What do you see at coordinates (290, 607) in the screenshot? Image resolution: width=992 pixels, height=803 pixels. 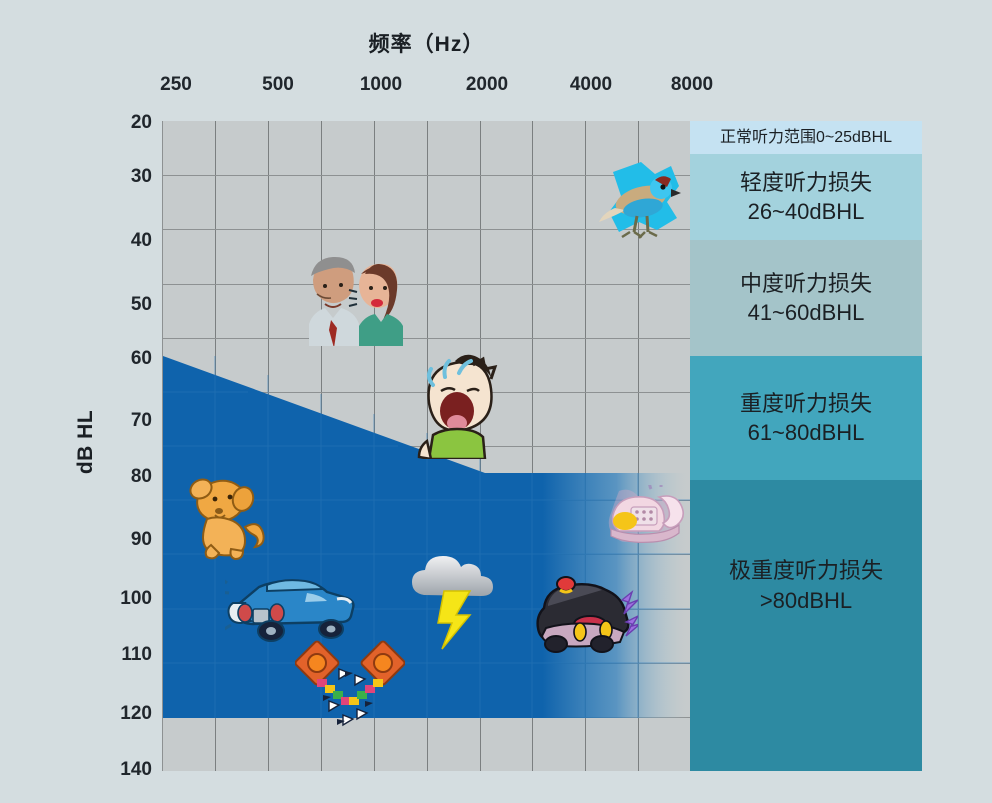 I see `car-icon` at bounding box center [290, 607].